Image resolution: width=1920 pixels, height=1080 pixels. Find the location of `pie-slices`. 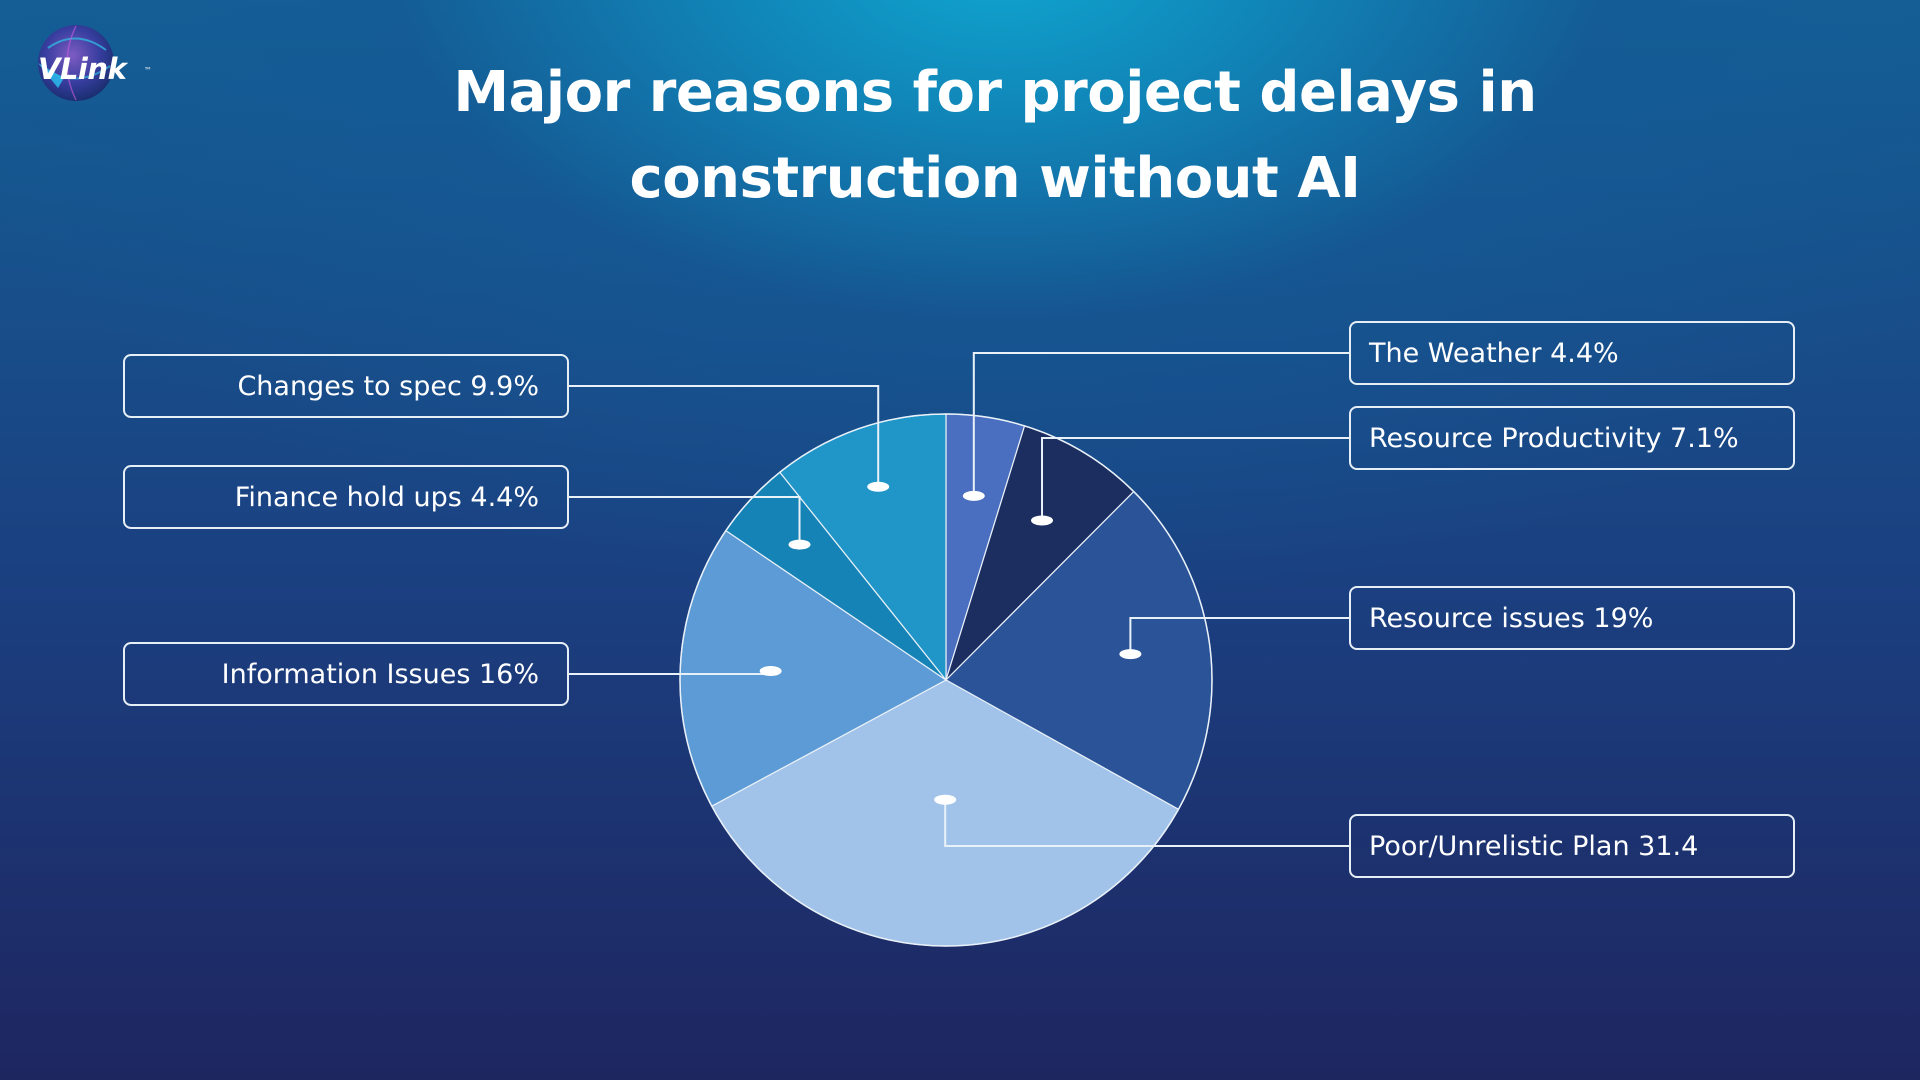

pie-slices is located at coordinates (946, 680).